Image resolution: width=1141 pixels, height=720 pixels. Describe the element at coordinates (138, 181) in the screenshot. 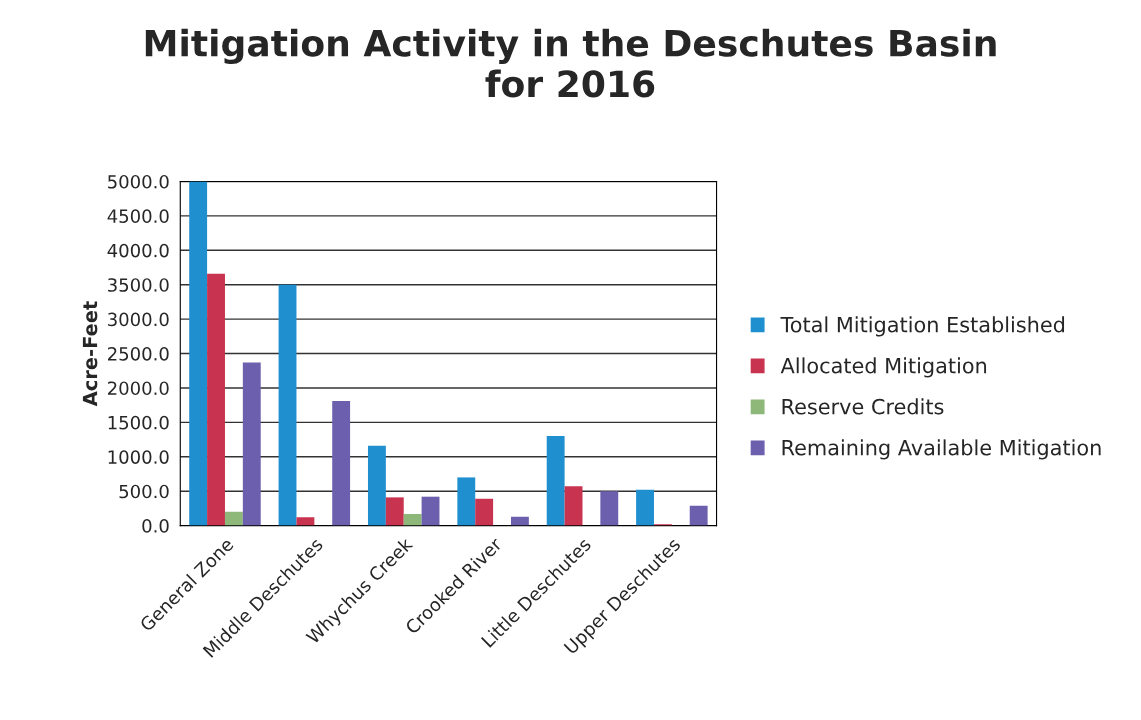

I see `y-tick-label: 5000.0` at that location.